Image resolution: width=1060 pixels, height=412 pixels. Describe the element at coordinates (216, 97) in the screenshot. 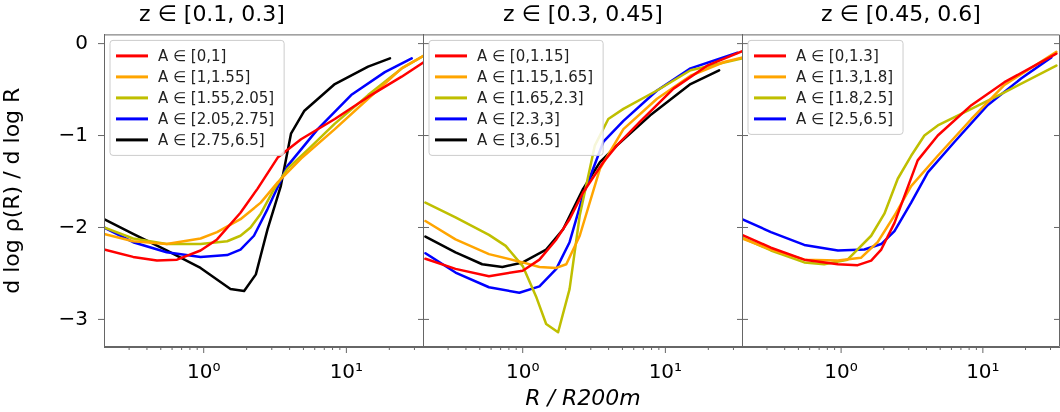

I see `legend-label: A ∈ [1.55,2.05]` at that location.